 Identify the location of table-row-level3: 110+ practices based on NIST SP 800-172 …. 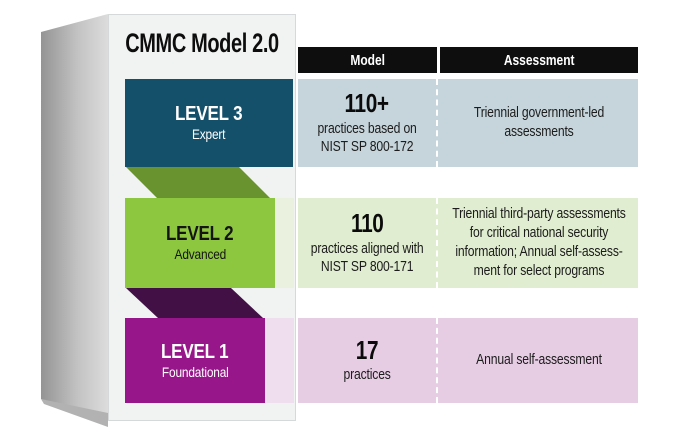
(468, 123).